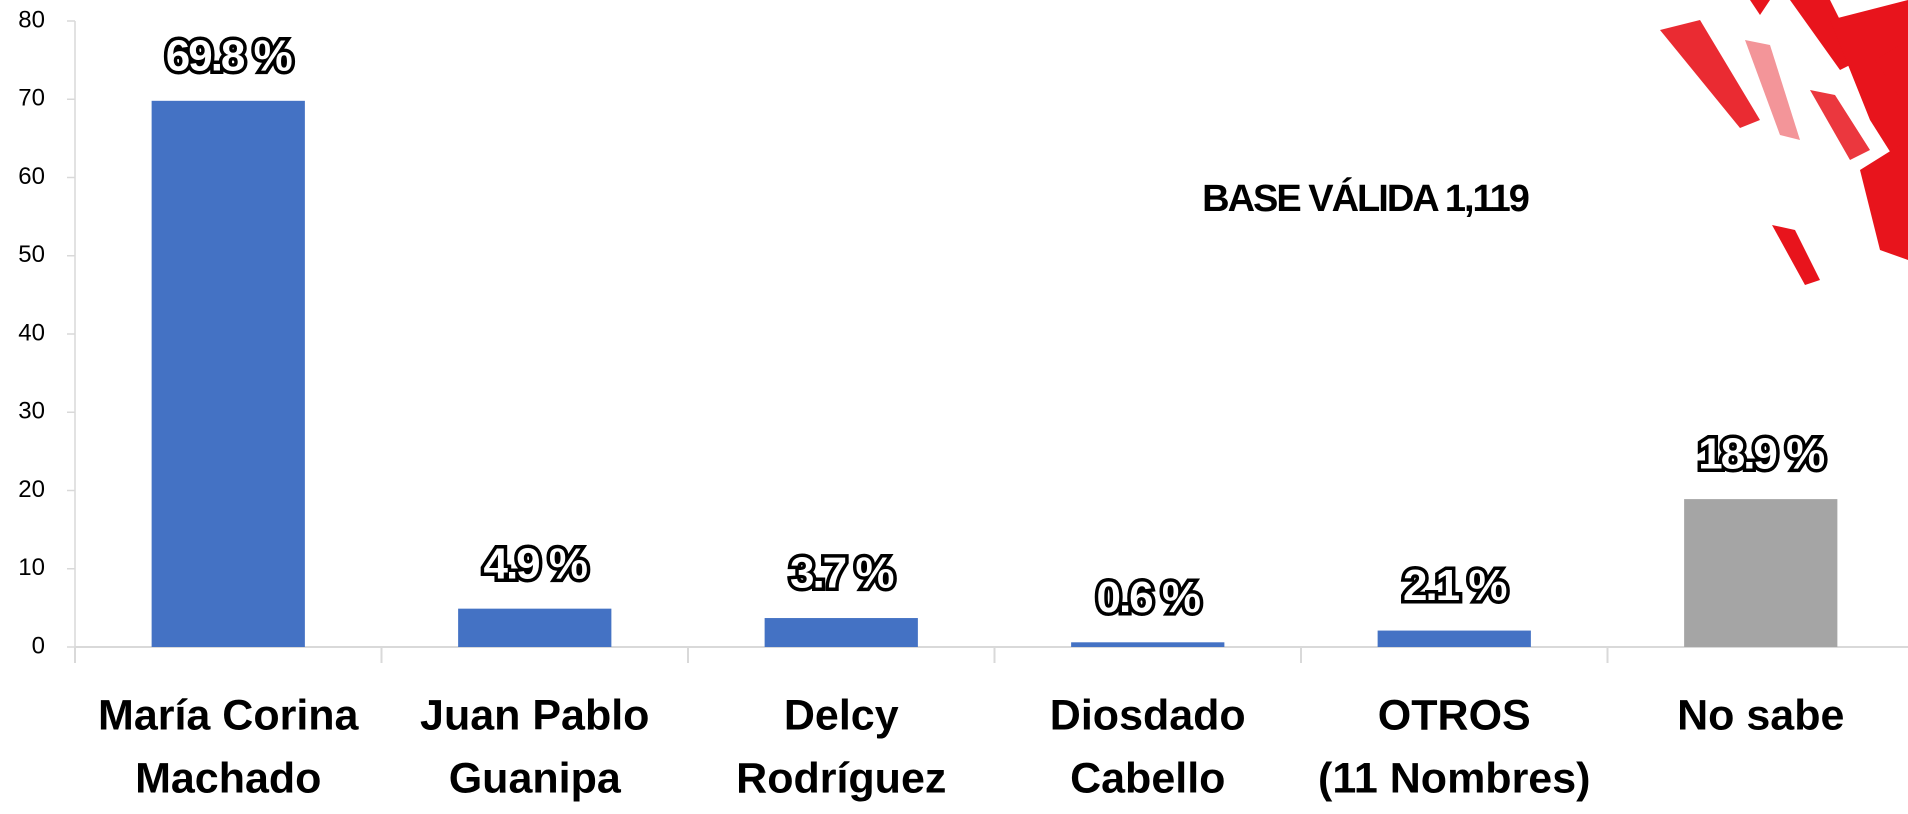  I want to click on x-tick-label: Juan Pablo, so click(534, 715).